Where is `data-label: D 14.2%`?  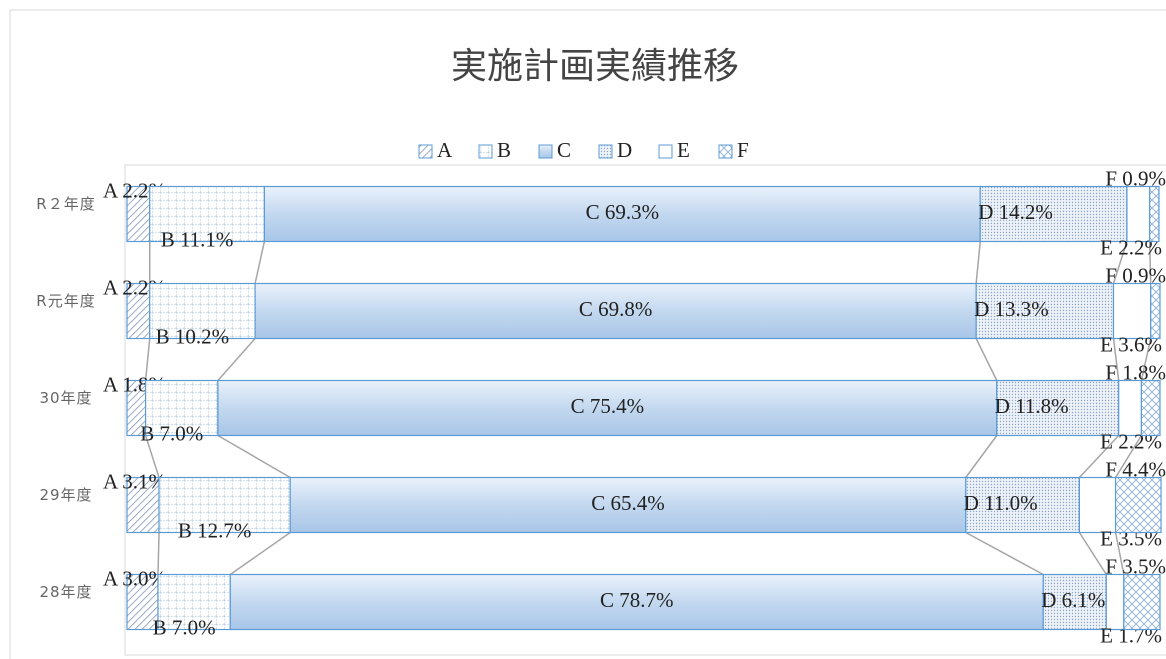 data-label: D 14.2% is located at coordinates (1015, 212).